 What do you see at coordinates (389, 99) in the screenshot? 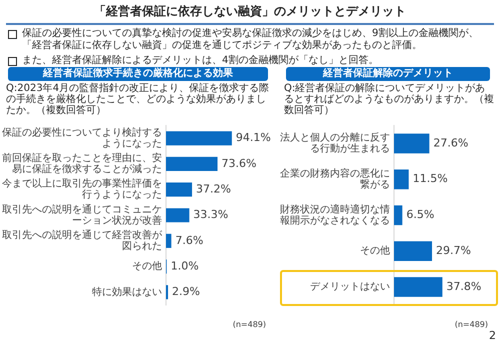
I see `chart-subtitle: Q:経営者保証の解除についてデメリットがあるとすればどのようなものがありますか。（複数回答可）` at bounding box center [389, 99].